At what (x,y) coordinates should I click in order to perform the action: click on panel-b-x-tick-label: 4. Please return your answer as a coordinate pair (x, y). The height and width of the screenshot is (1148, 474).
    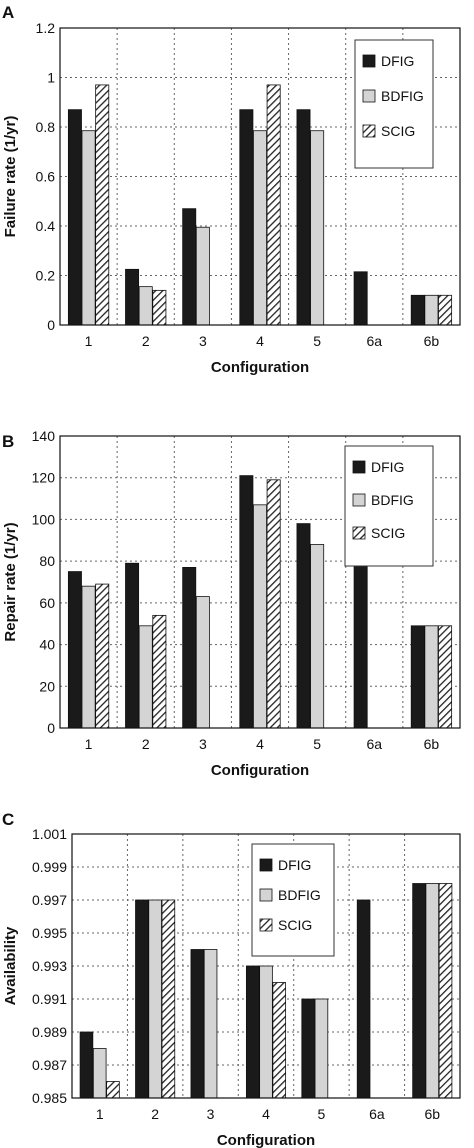
    Looking at the image, I should click on (260, 744).